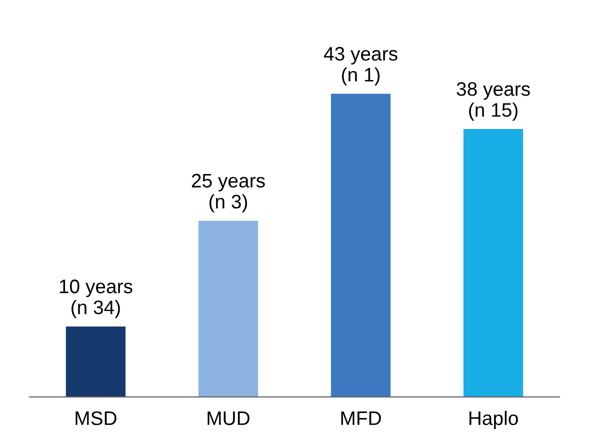  Describe the element at coordinates (493, 101) in the screenshot. I see `data-label: 38 years (n 15)` at that location.